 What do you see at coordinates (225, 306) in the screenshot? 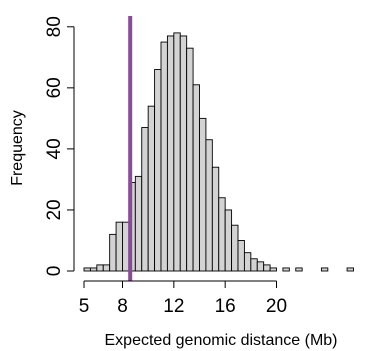
I see `x-tick-label: 16` at bounding box center [225, 306].